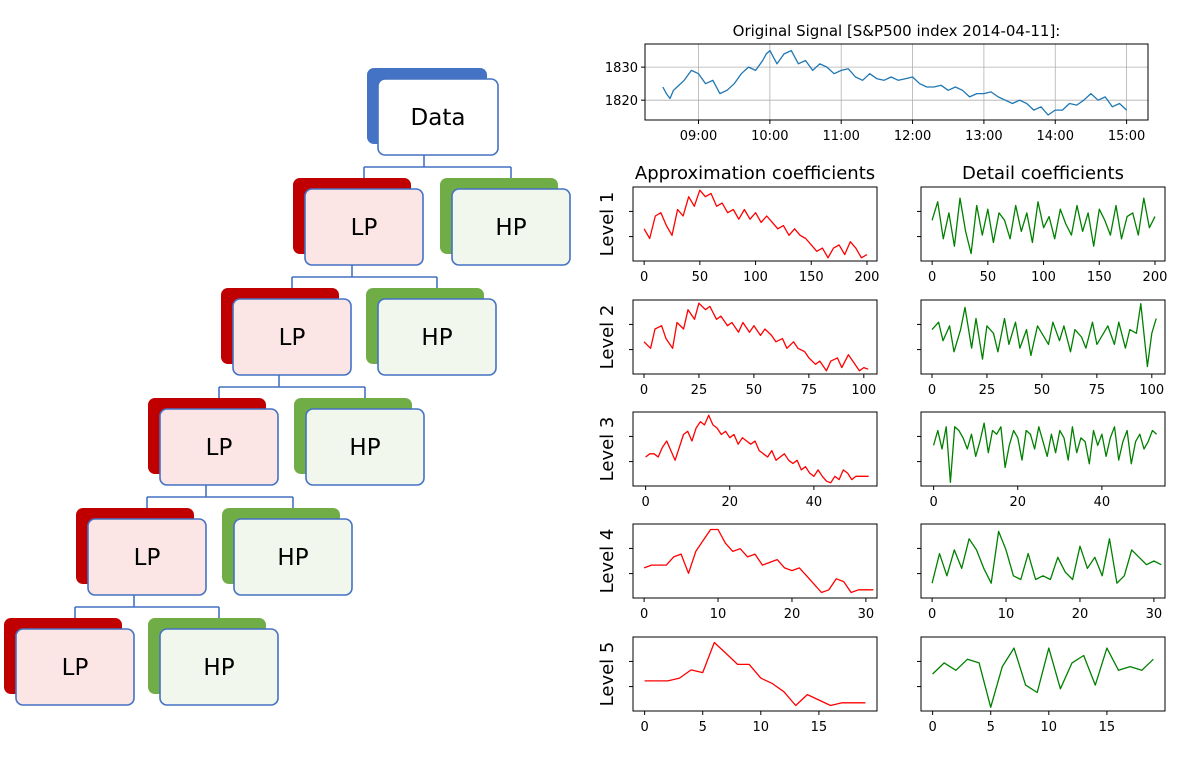  I want to click on approx-level-3-chart: 0 20 40 Level 3, so click(737, 460).